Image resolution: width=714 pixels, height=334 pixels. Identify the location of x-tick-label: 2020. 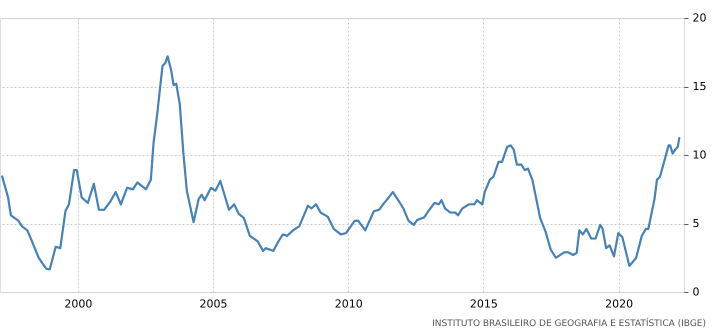
(619, 304).